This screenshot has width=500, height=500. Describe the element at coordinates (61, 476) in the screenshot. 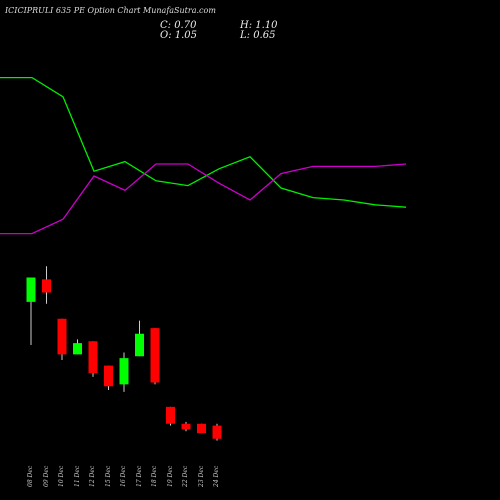

I see `x-tick-label: 10 Dec` at that location.